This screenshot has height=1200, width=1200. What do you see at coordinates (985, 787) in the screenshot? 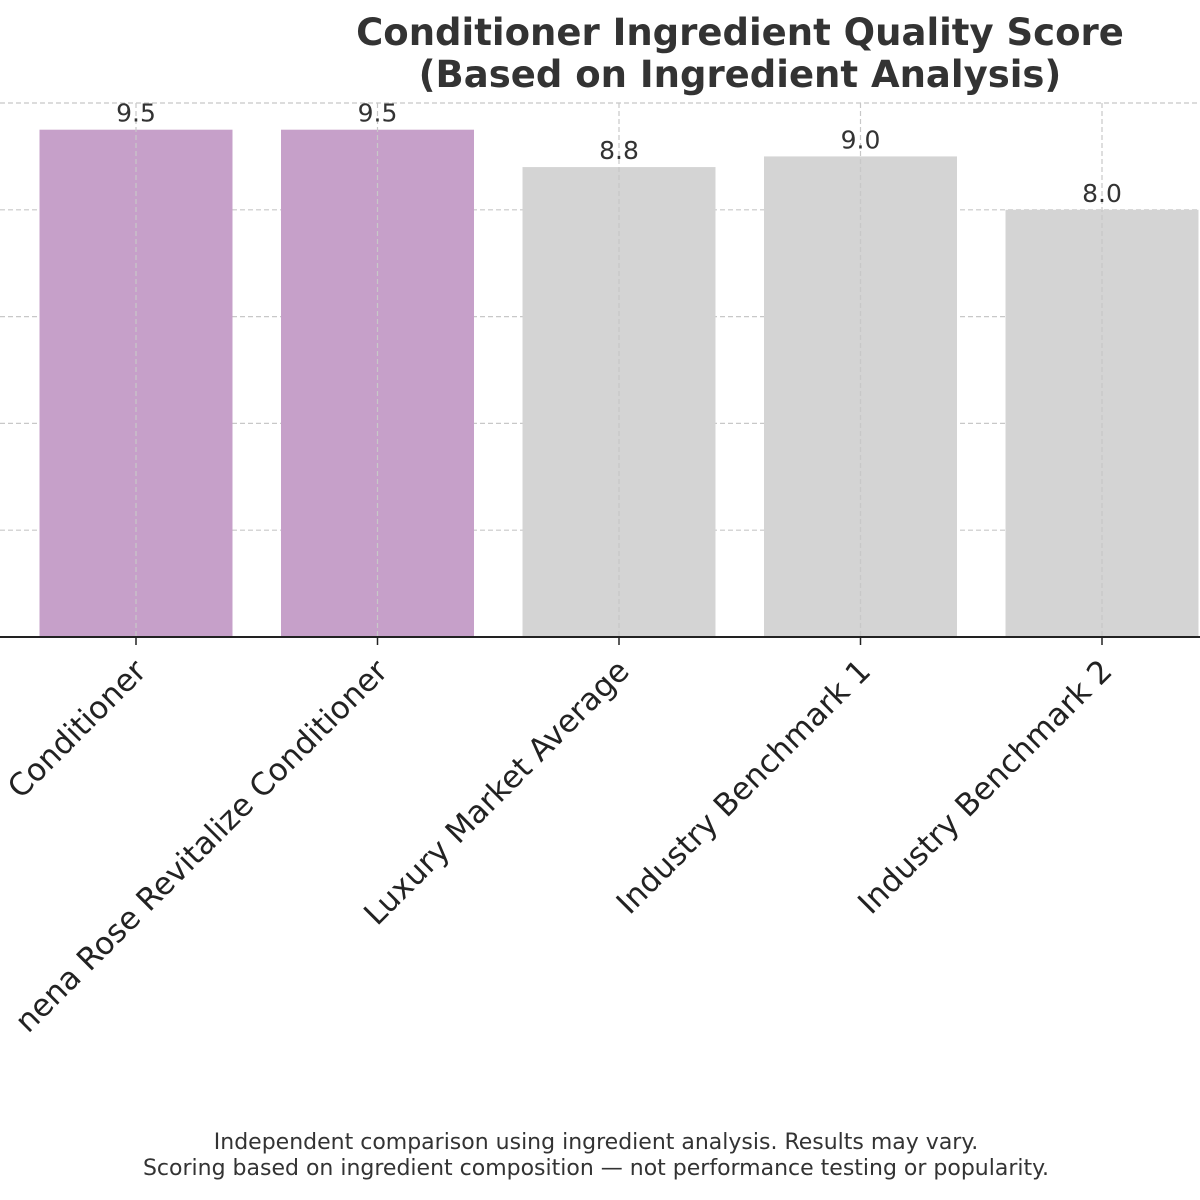
I see `x-tick-label: Industry Benchmark 2` at bounding box center [985, 787].